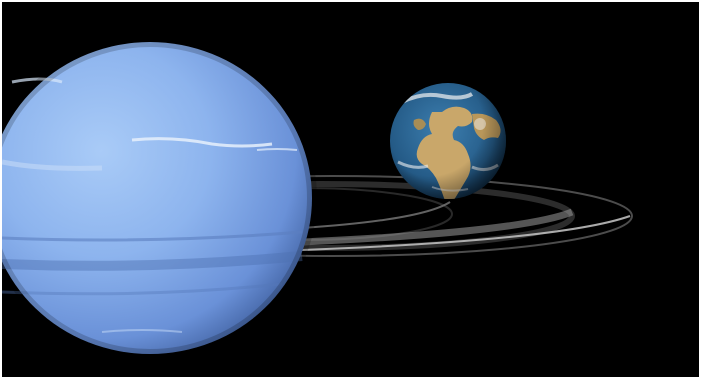  What do you see at coordinates (448, 141) in the screenshot?
I see `earth` at bounding box center [448, 141].